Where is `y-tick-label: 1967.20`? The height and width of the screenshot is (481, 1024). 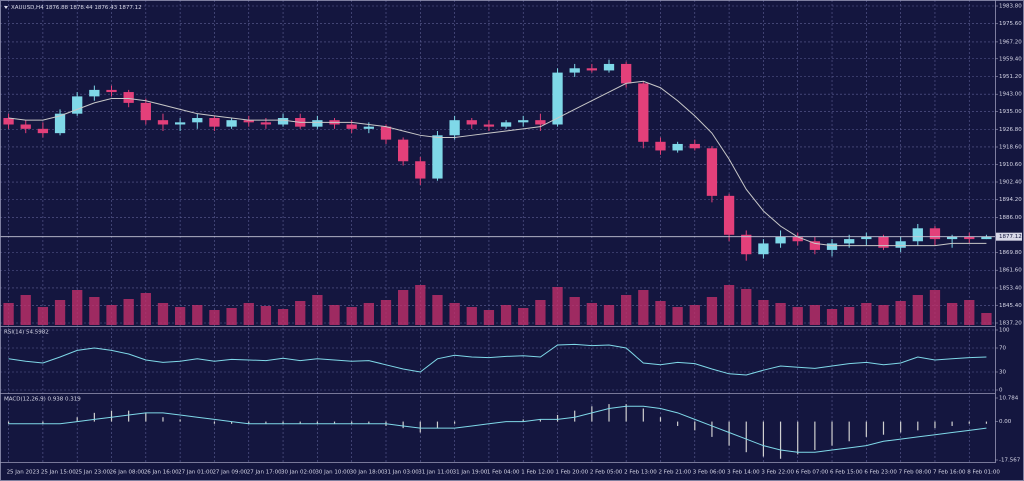 y-tick-label: 1967.20 is located at coordinates (1010, 42).